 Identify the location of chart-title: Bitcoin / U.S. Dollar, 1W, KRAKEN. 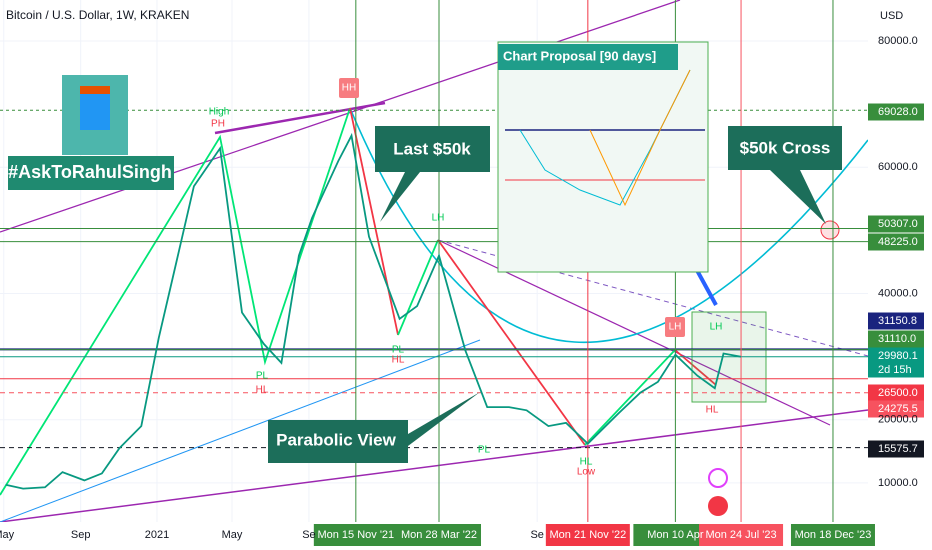
(97, 15).